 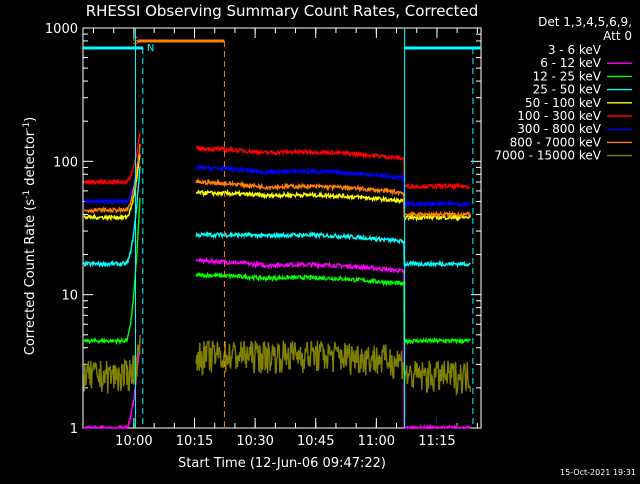 I want to click on night-label: N, so click(x=150, y=48).